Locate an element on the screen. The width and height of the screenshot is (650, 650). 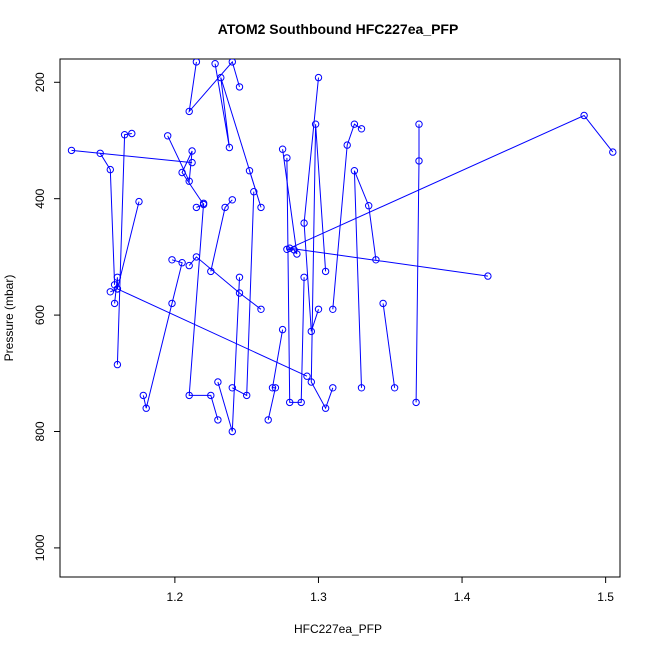
x-tick-label: 1.5 is located at coordinates (605, 597).